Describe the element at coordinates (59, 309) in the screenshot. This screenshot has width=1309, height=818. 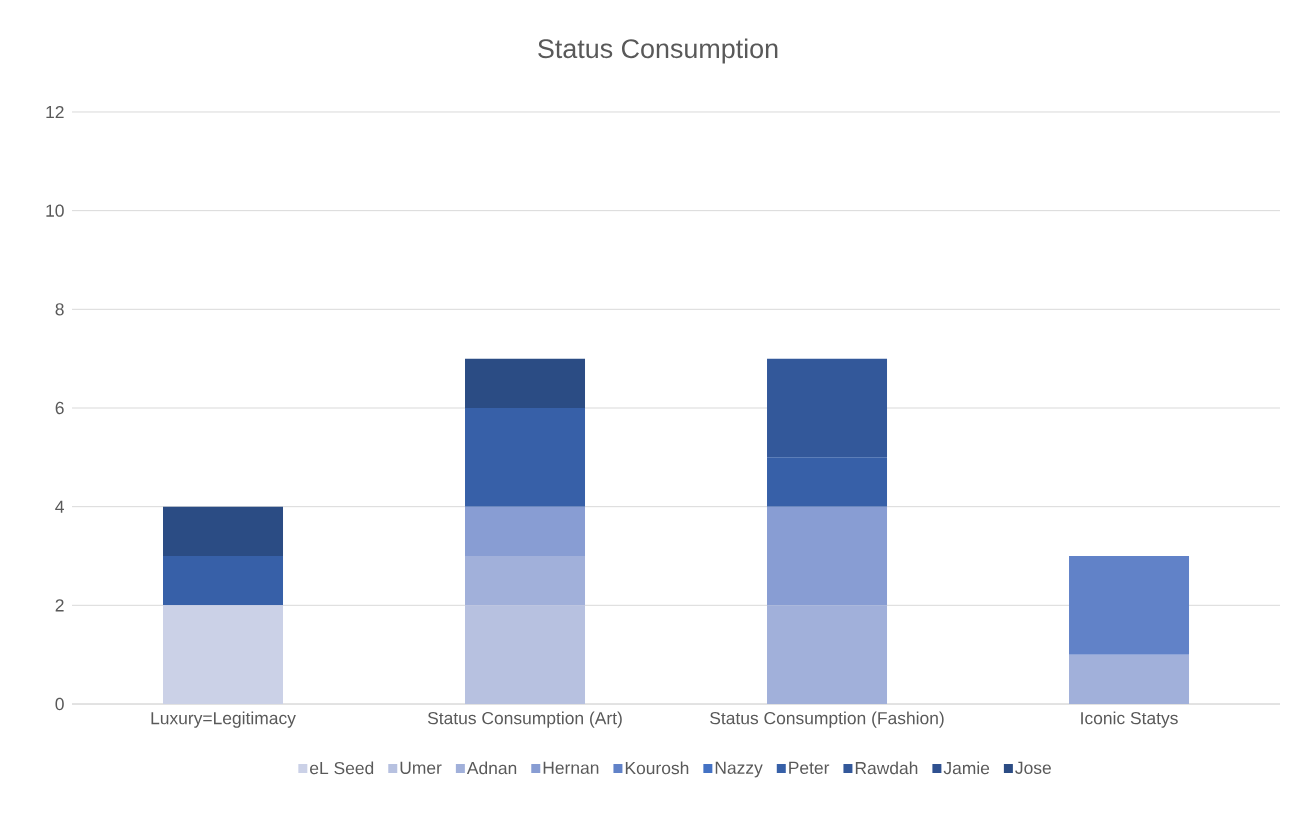
I see `y-tick-label: 8` at that location.